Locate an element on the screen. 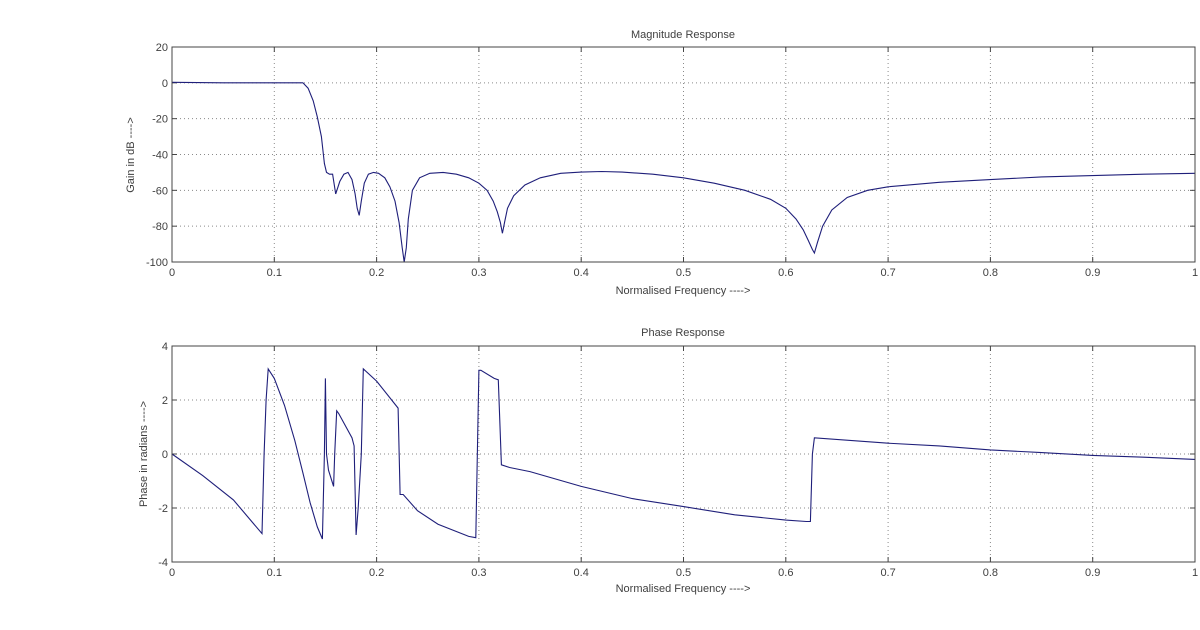 Image resolution: width=1200 pixels, height=630 pixels. y-tick-label: 20 is located at coordinates (162, 48).